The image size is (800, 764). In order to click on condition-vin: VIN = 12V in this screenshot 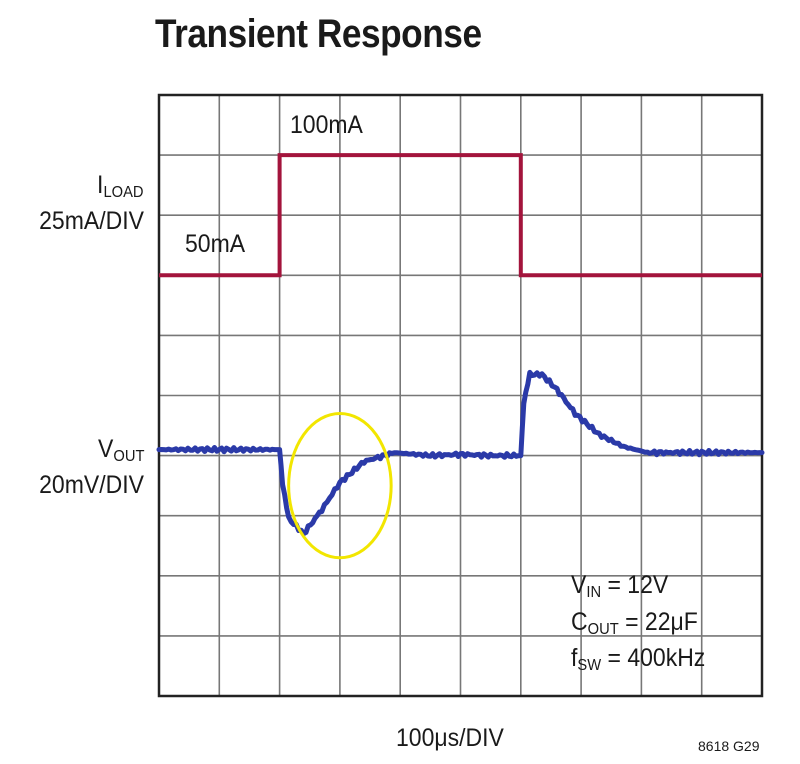, I will do `click(620, 586)`.